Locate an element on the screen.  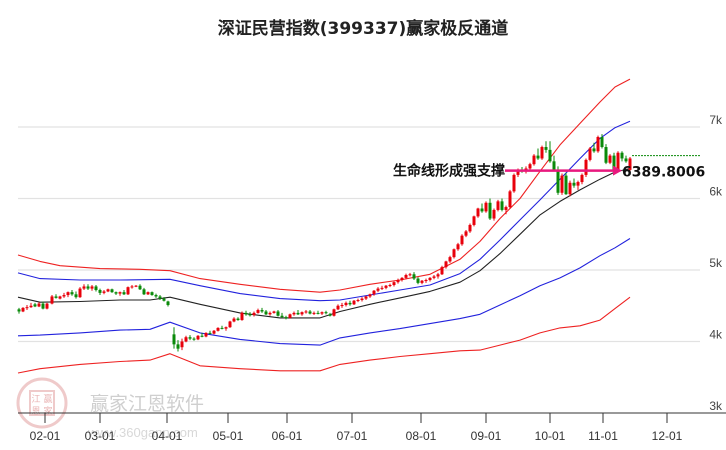
svg-text: 恩 is located at coordinates (35, 411).